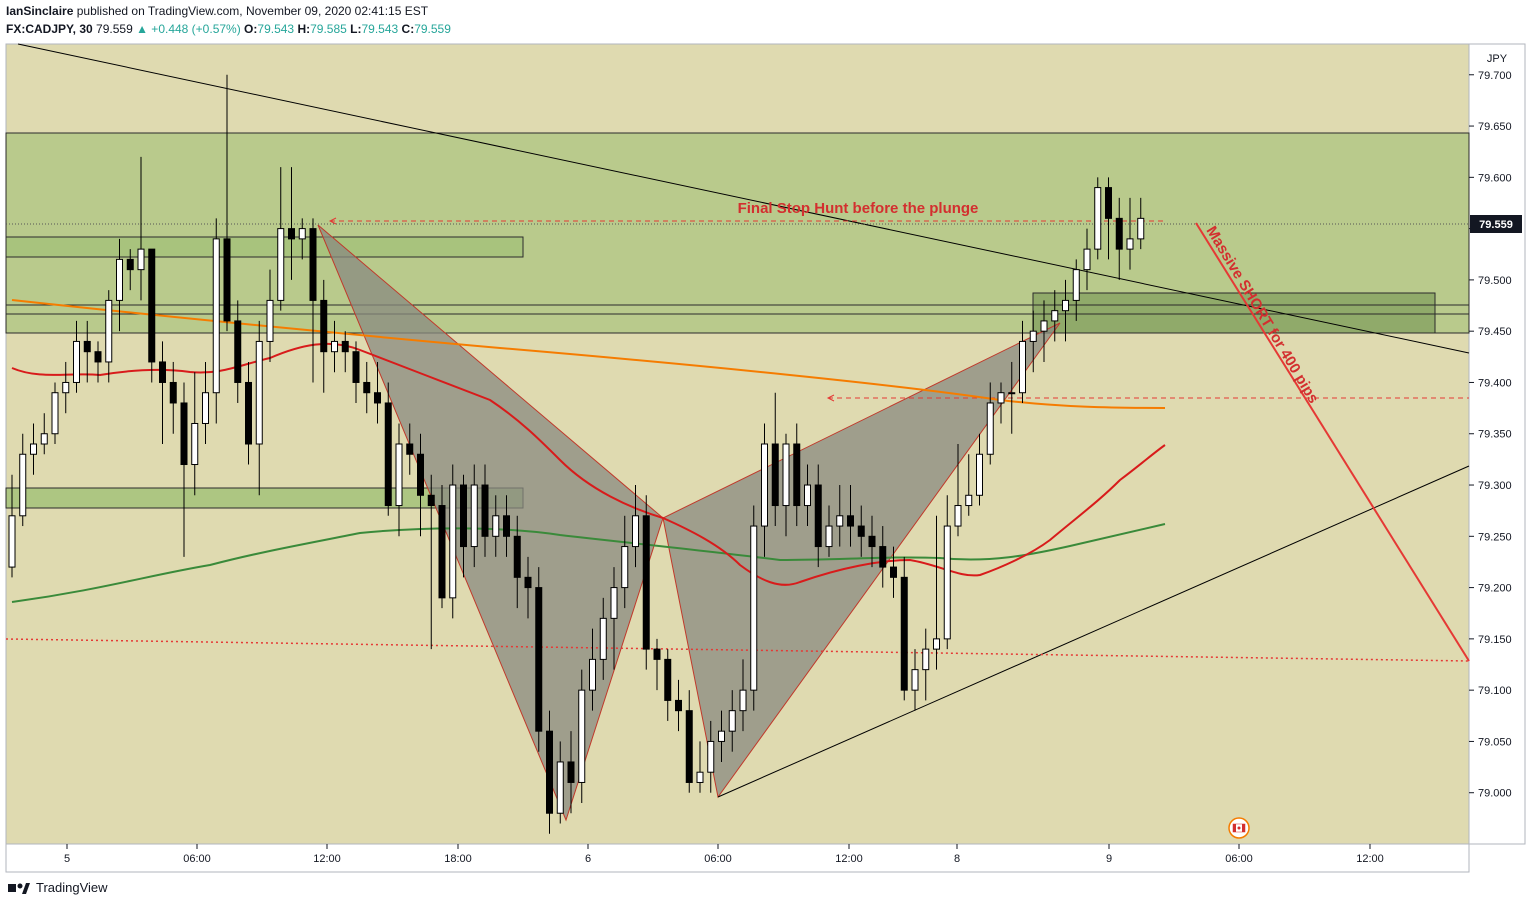 This screenshot has width=1530, height=909. Describe the element at coordinates (1495, 383) in the screenshot. I see `price-tick-label: 79.400` at that location.